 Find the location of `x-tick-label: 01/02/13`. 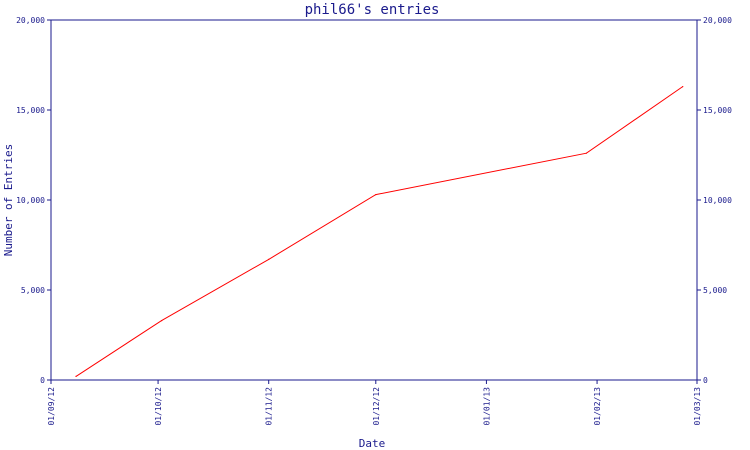

x-tick-label: 01/02/13 is located at coordinates (597, 406).